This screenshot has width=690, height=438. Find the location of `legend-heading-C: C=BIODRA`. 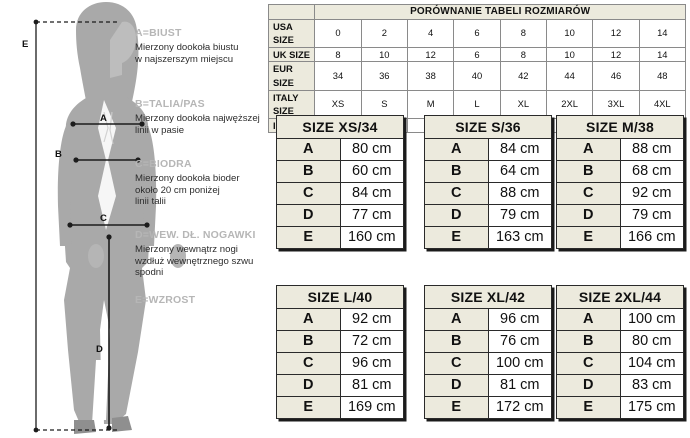

legend-heading-C: C=BIODRA is located at coordinates (163, 164).